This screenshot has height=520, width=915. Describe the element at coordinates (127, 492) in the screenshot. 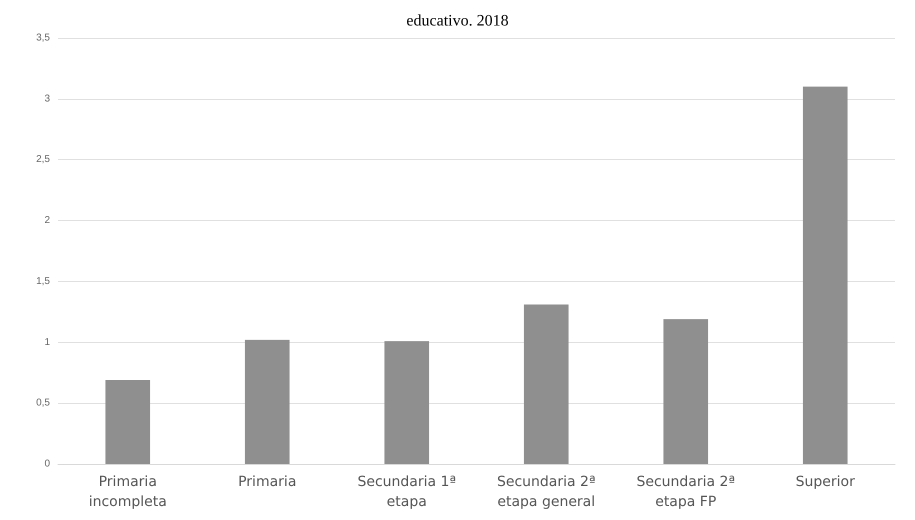

I see `x-tick-label: Primaria incompleta` at that location.